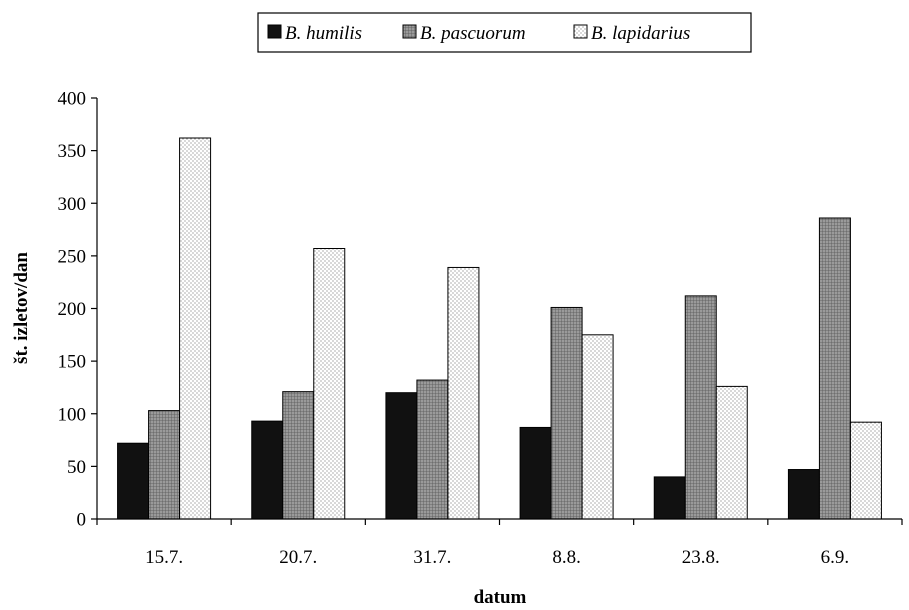 Image resolution: width=909 pixels, height=610 pixels. What do you see at coordinates (76, 467) in the screenshot?
I see `y-tick-label: 50` at bounding box center [76, 467].